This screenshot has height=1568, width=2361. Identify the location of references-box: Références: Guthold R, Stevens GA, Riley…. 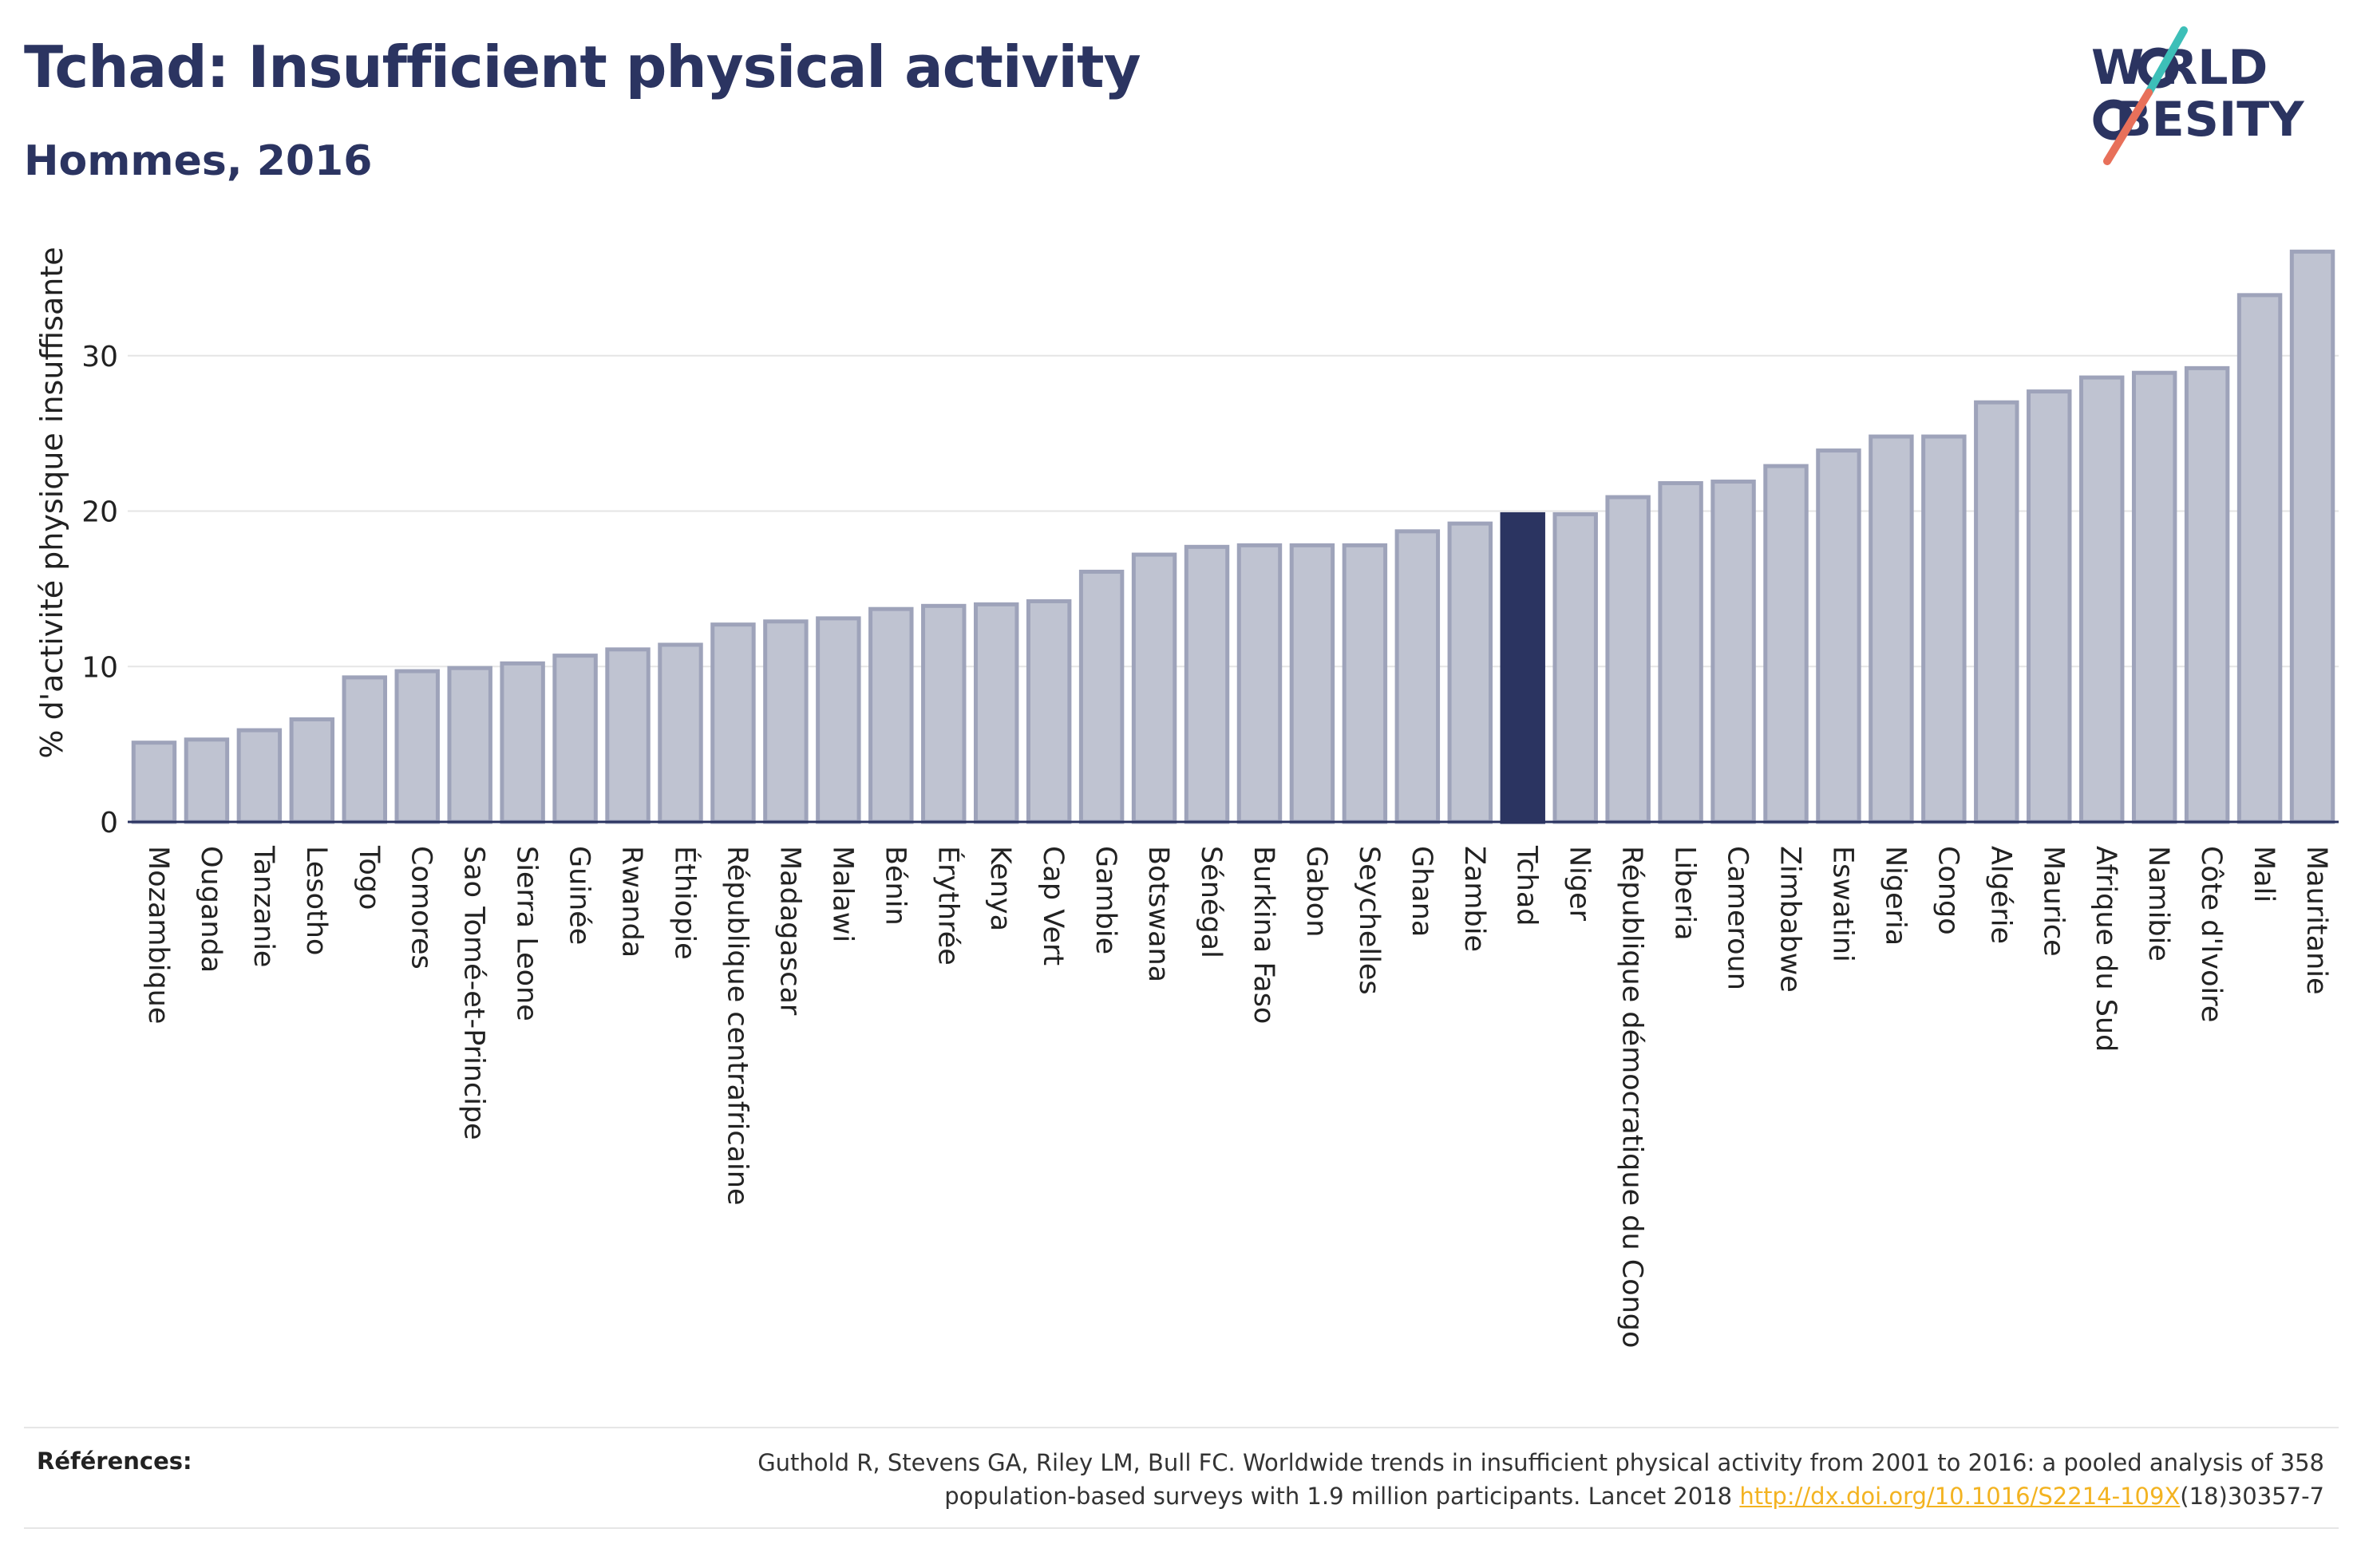
(1181, 1478).